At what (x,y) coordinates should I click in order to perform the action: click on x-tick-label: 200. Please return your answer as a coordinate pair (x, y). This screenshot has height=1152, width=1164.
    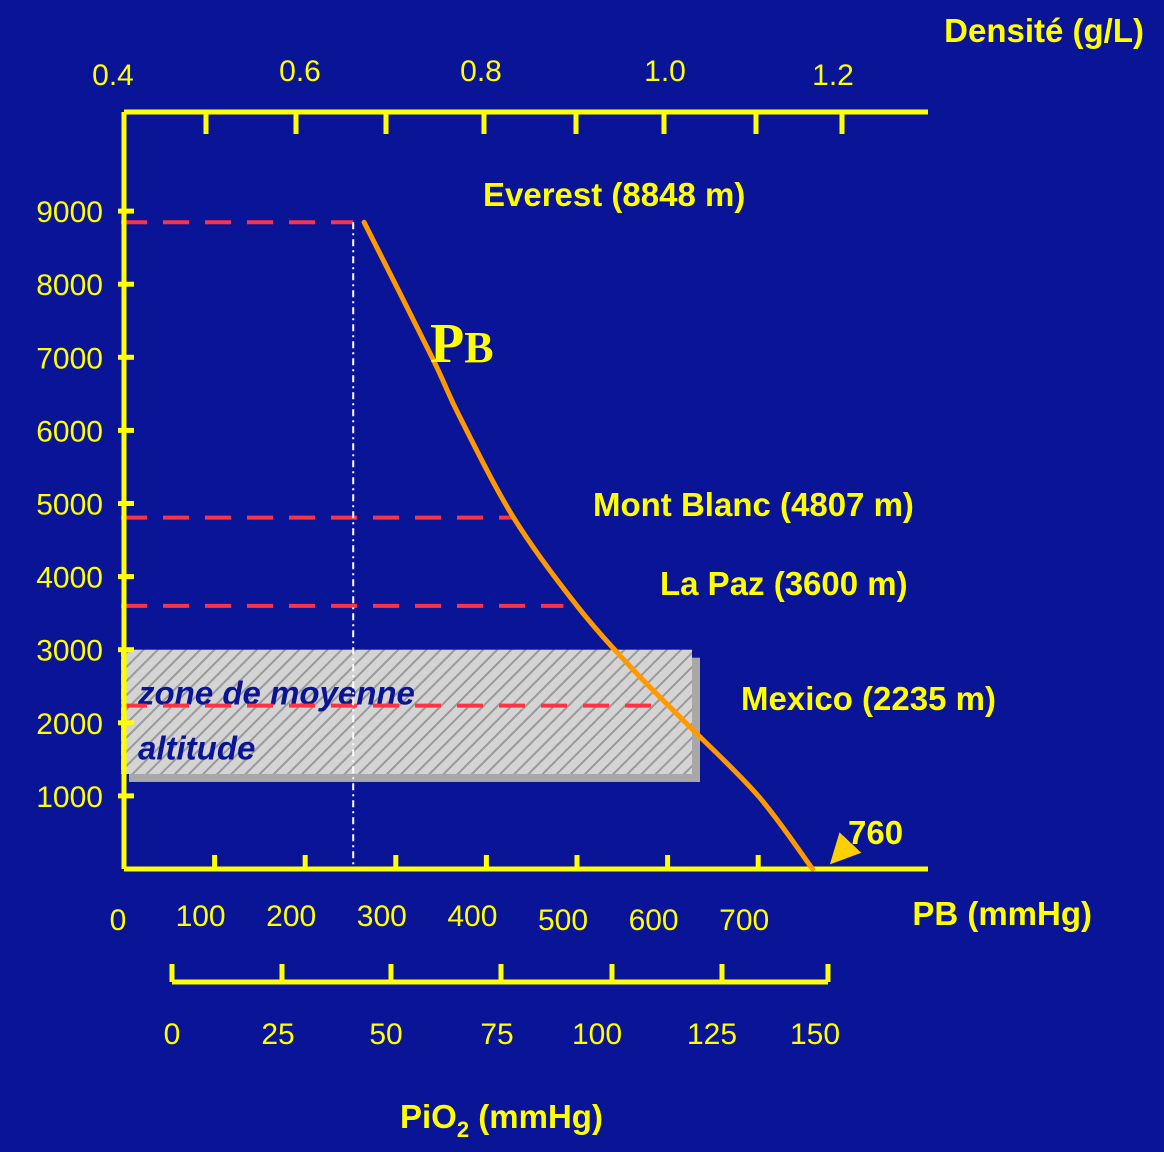
    Looking at the image, I should click on (291, 916).